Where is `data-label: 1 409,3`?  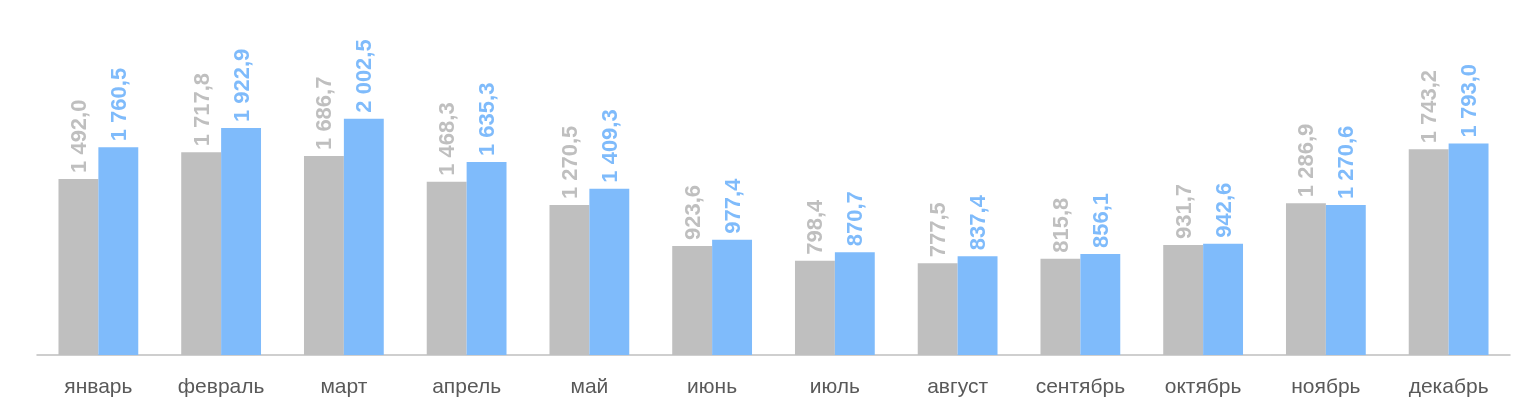
data-label: 1 409,3 is located at coordinates (609, 146).